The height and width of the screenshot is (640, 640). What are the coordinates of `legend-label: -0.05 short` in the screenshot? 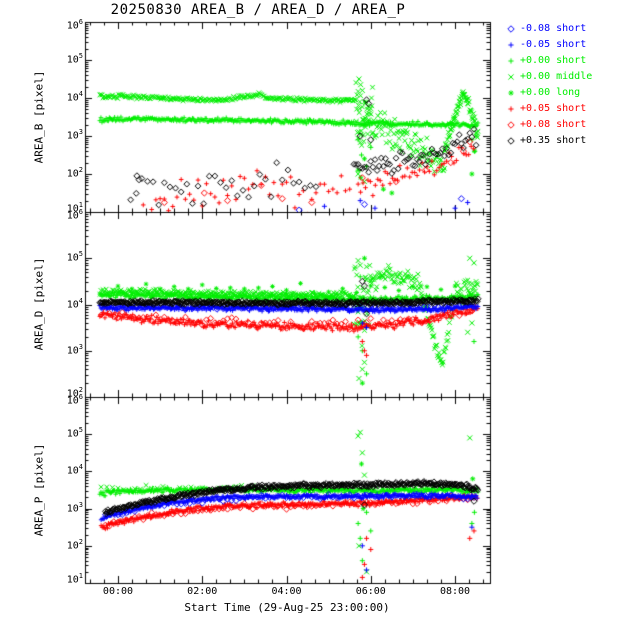 It's located at (553, 44).